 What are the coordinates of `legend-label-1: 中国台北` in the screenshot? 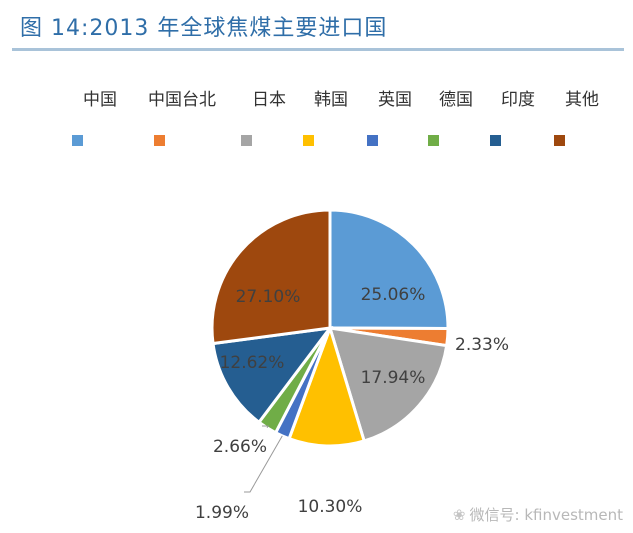 It's located at (182, 100).